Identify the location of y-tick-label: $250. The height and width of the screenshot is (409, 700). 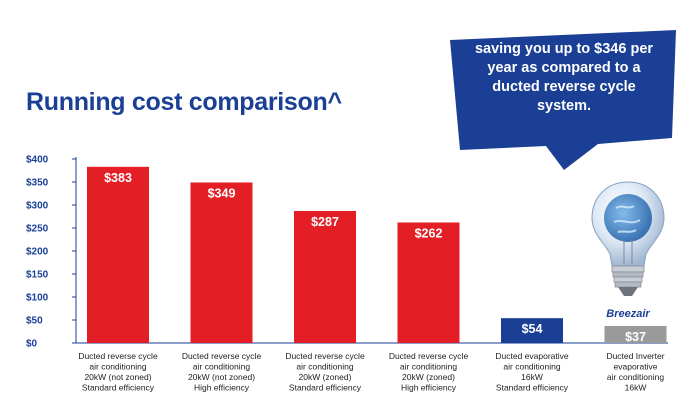
(37, 229).